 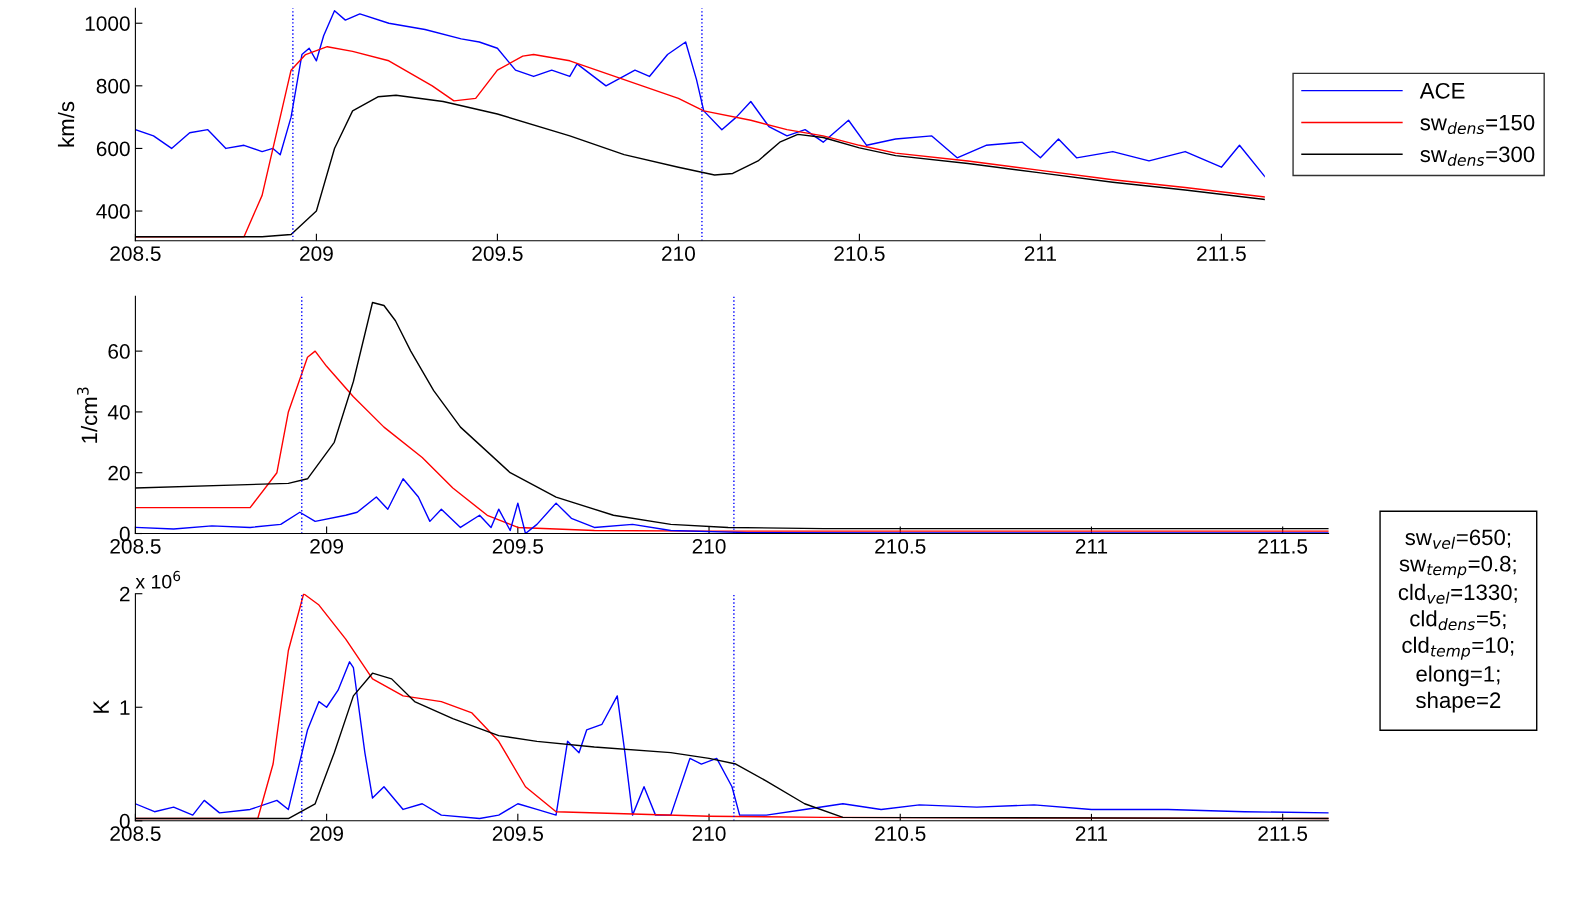 I want to click on y-axis-title: 1/cm$^{3}$, so click(x=87, y=415).